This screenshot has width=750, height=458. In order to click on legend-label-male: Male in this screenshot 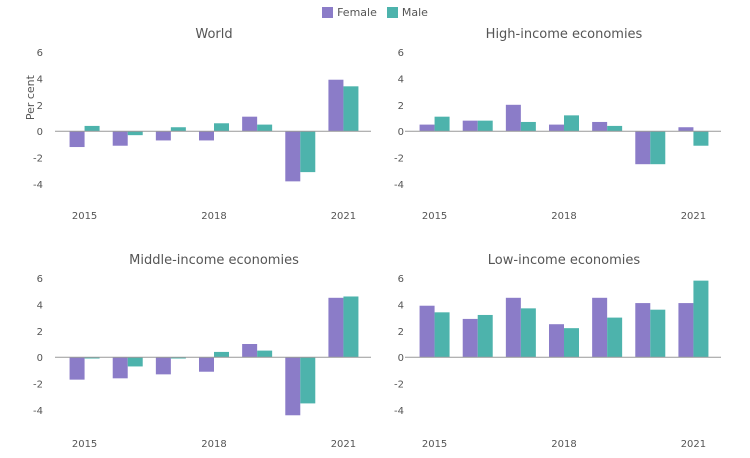, I will do `click(414, 12)`.